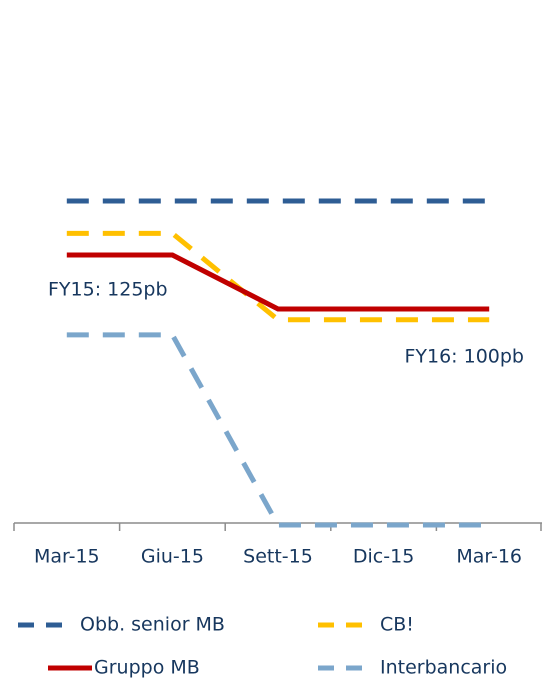 The image size is (542, 681). I want to click on annotation: FY15: 125pb, so click(108, 290).